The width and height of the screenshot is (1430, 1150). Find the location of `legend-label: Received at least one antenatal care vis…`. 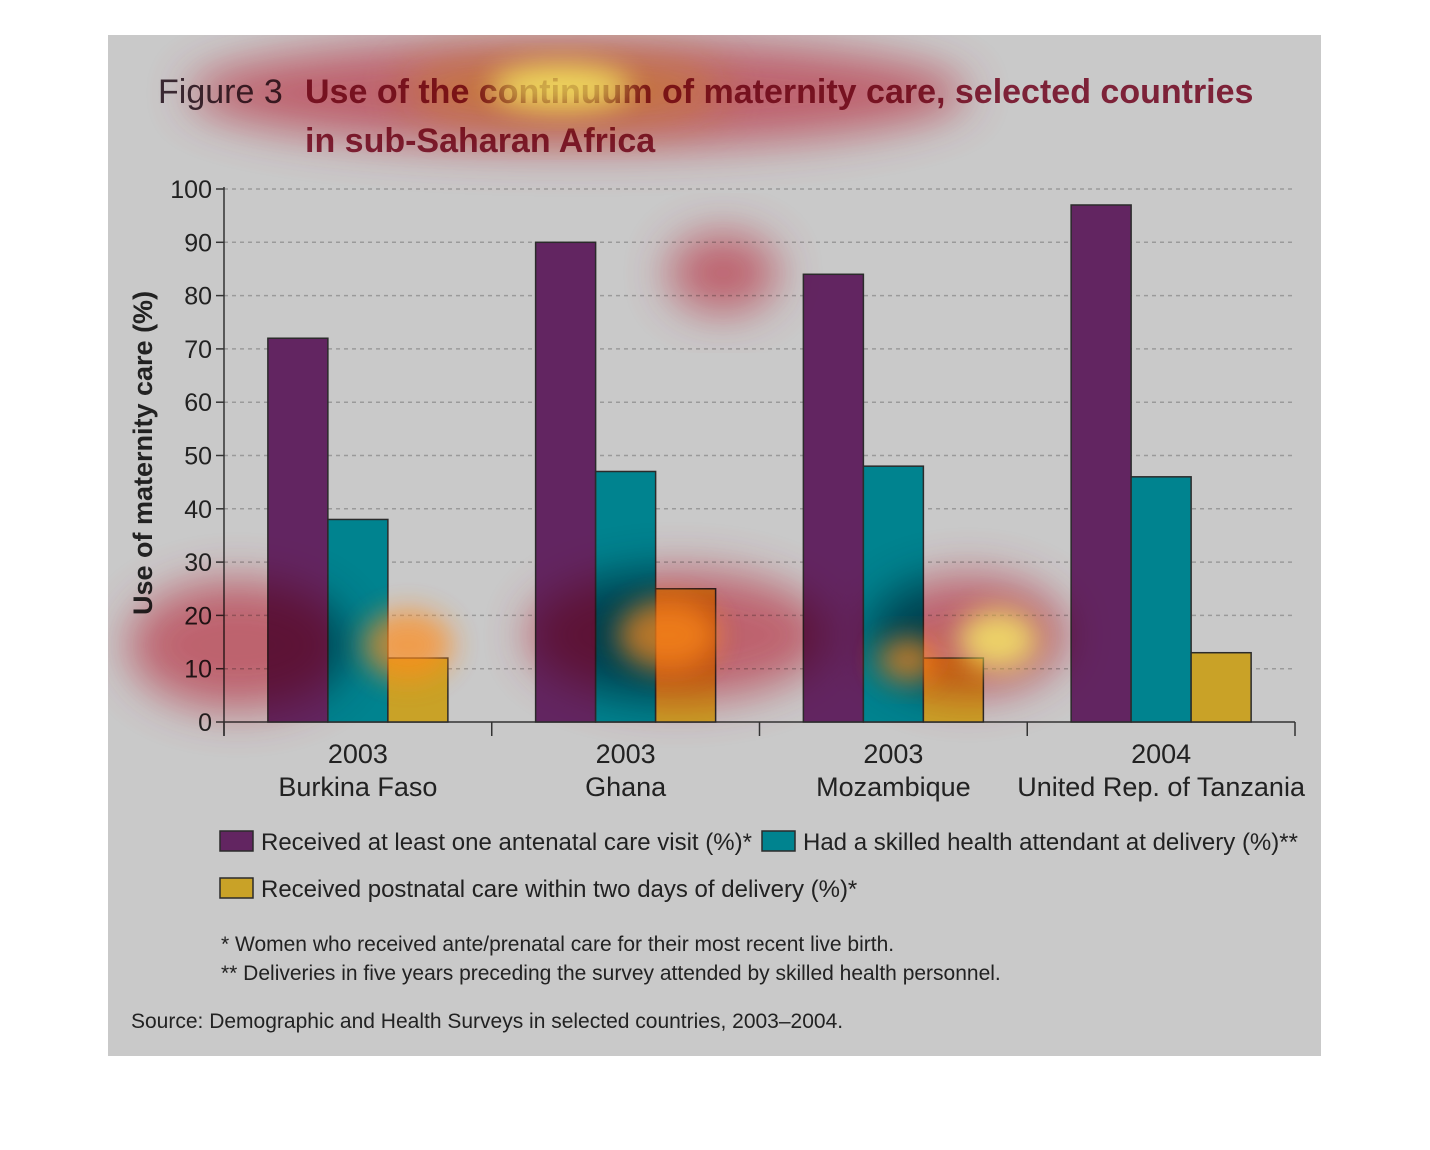

legend-label: Received at least one antenatal care vis… is located at coordinates (506, 842).